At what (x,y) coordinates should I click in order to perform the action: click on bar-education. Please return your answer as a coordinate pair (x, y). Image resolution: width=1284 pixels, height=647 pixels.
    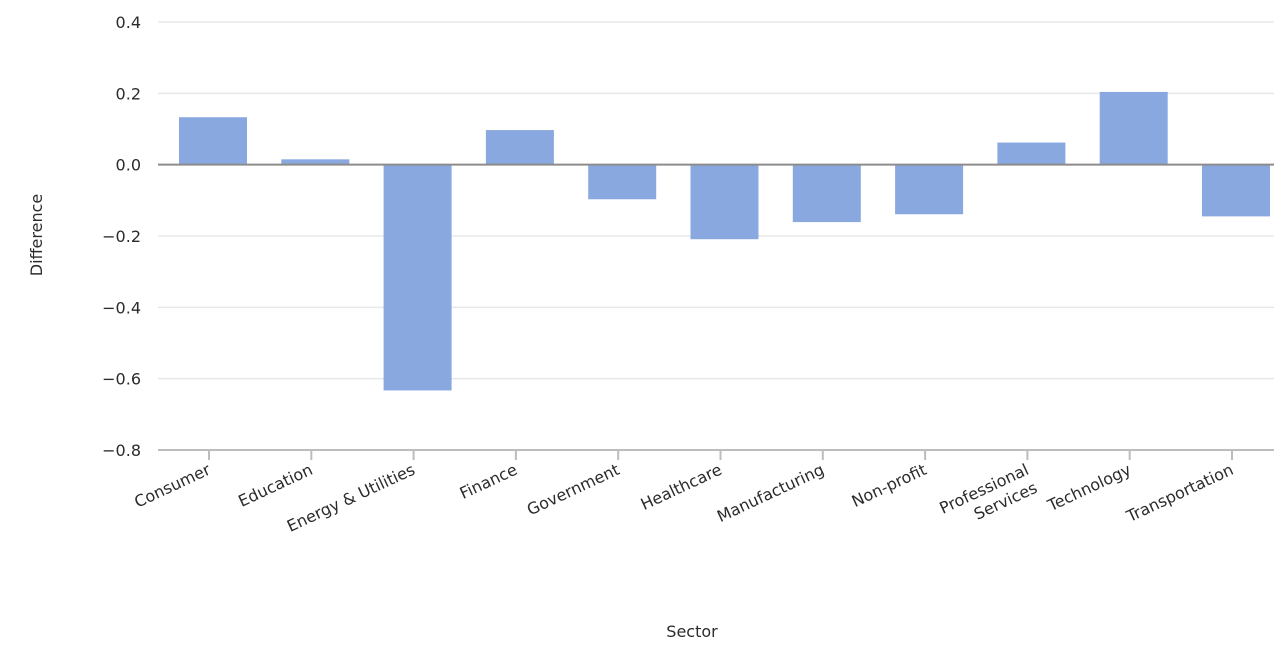
    Looking at the image, I should click on (315, 162).